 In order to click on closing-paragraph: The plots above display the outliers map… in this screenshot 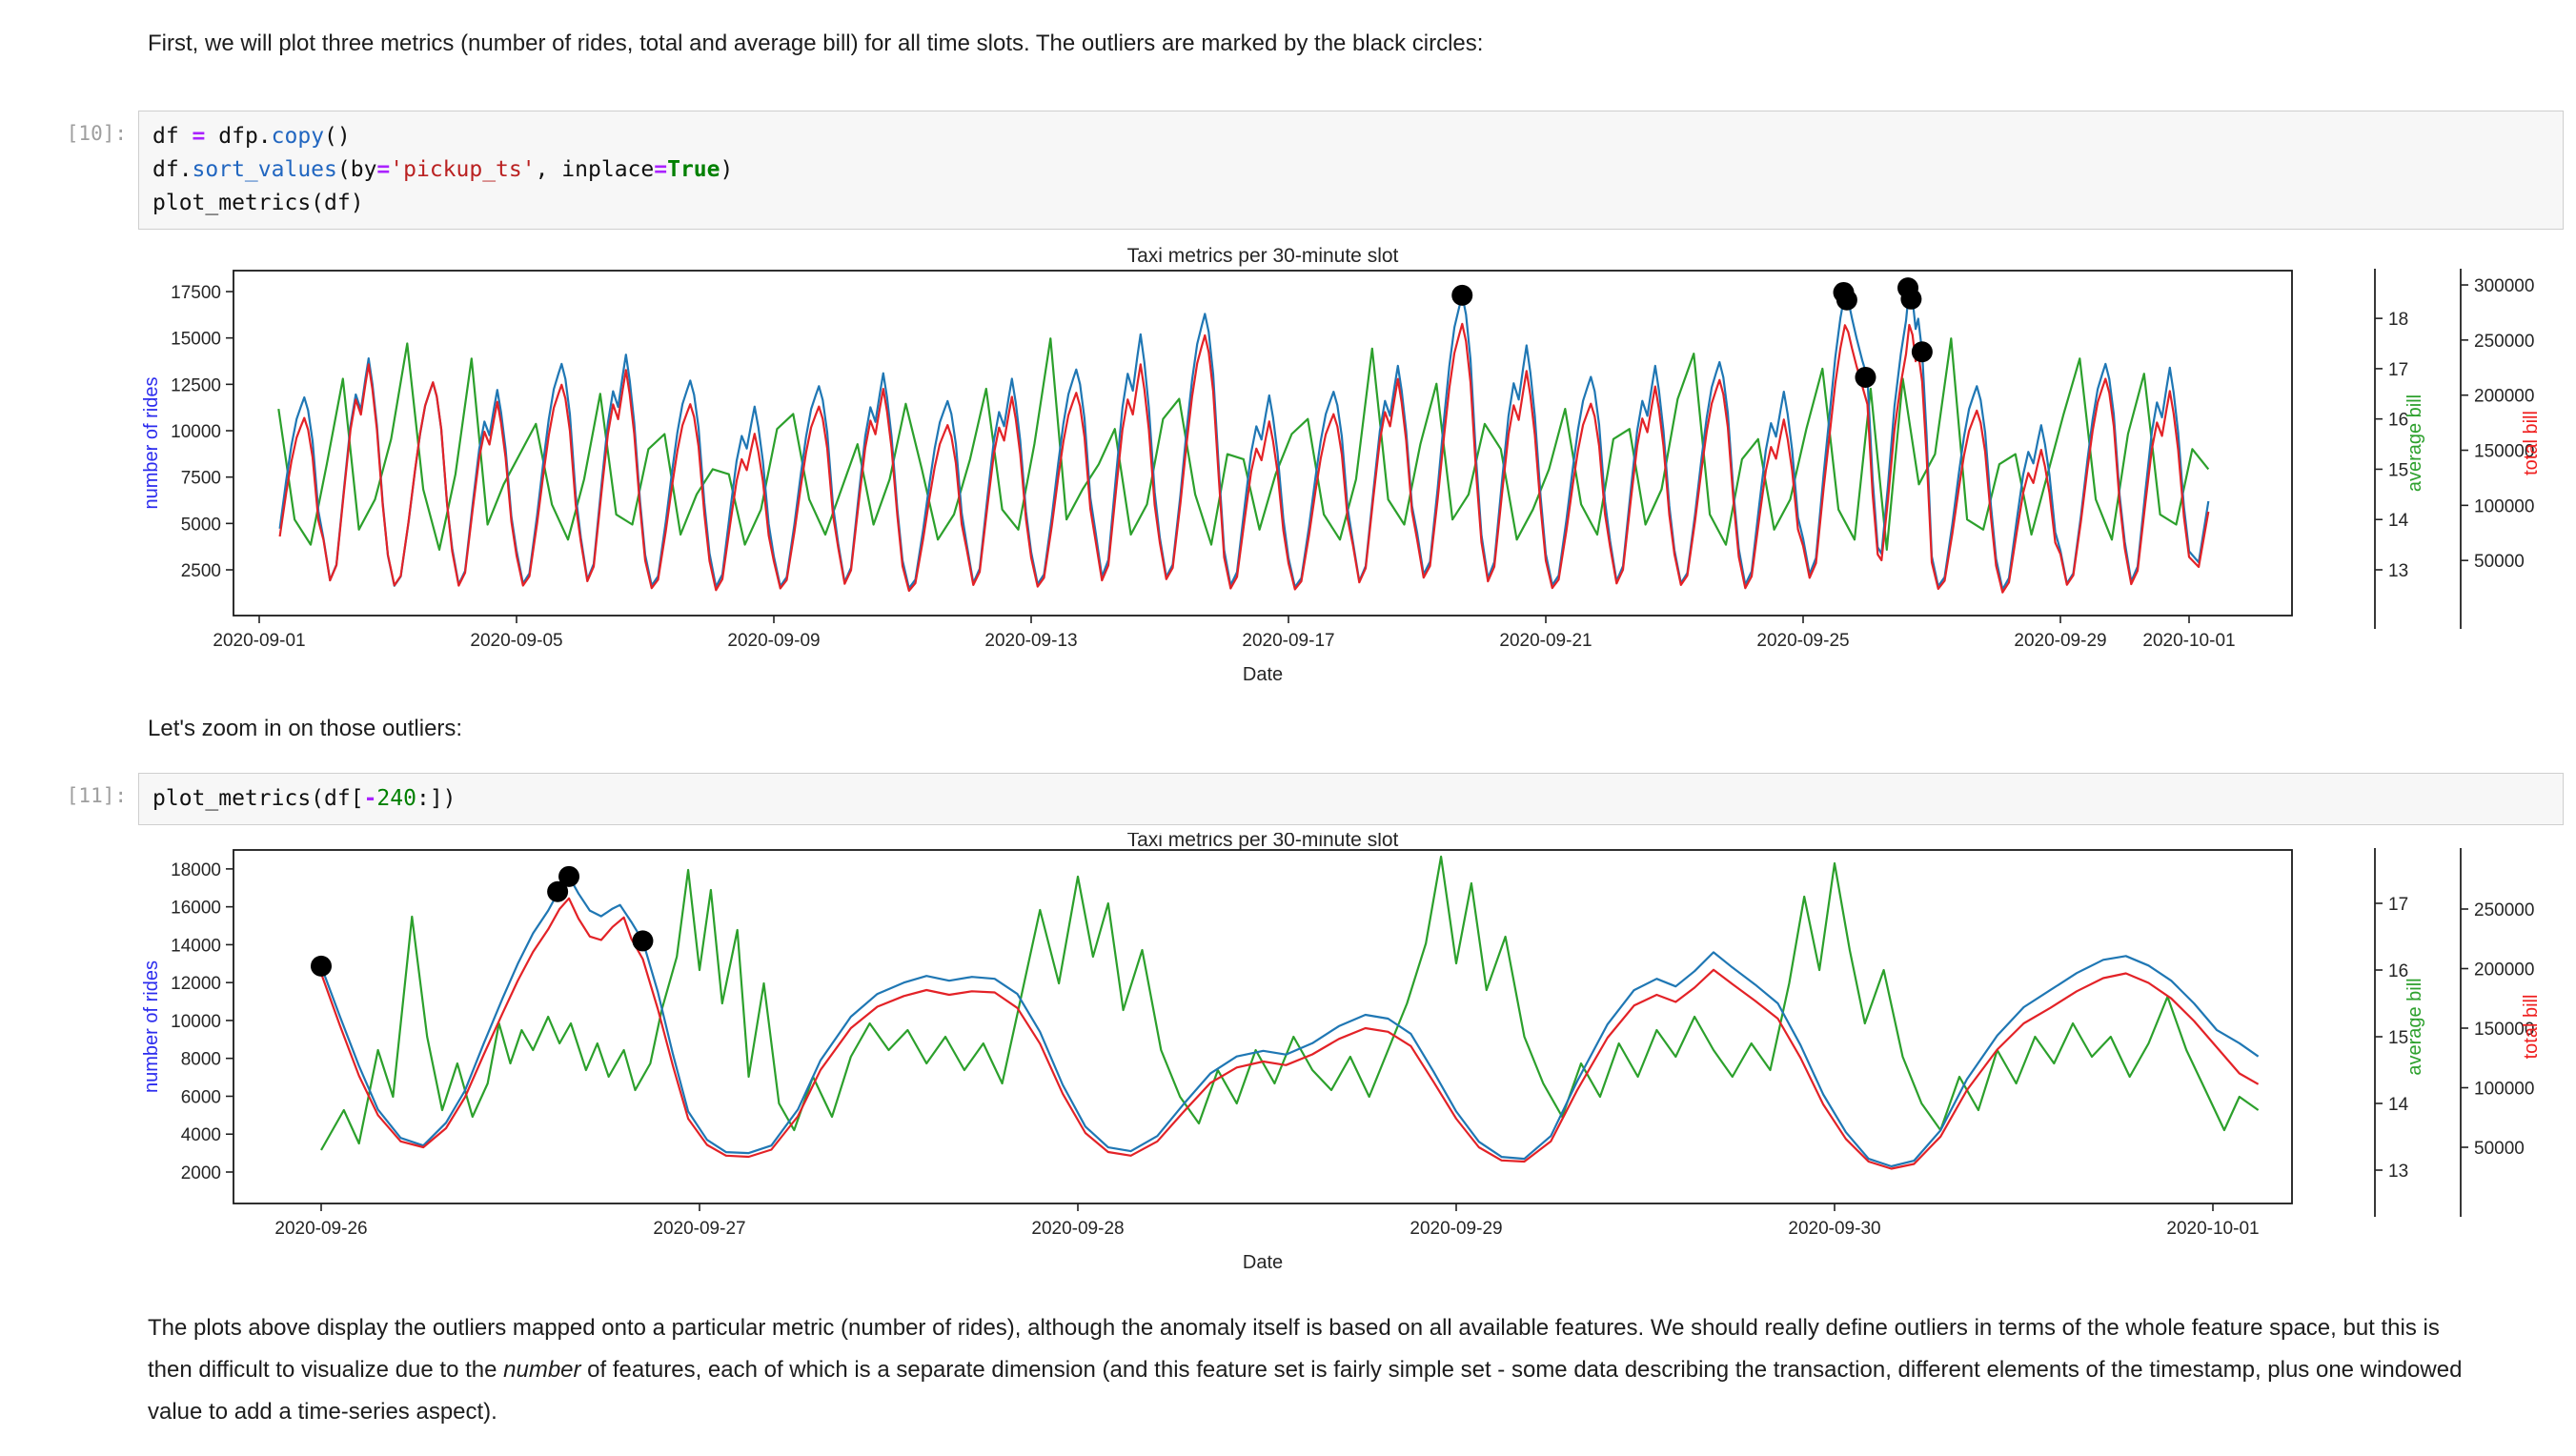, I will do `click(1306, 1370)`.